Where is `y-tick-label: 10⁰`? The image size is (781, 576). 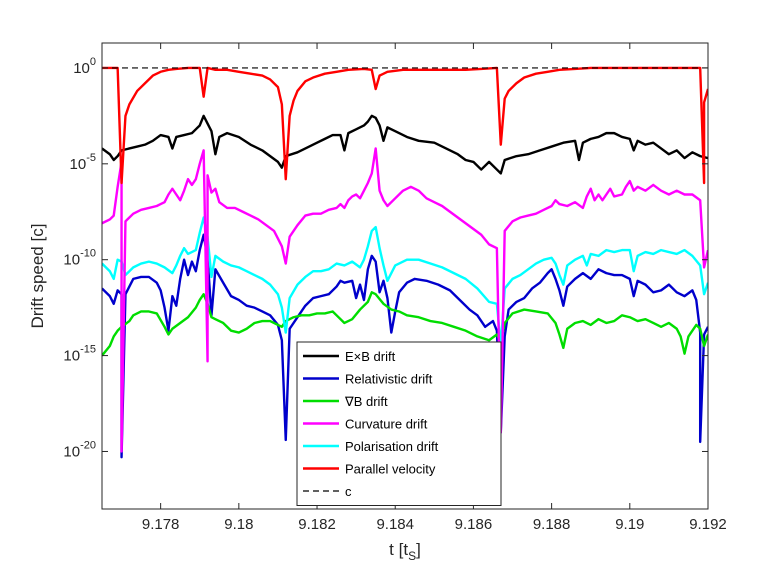 y-tick-label: 10⁰ is located at coordinates (84, 66).